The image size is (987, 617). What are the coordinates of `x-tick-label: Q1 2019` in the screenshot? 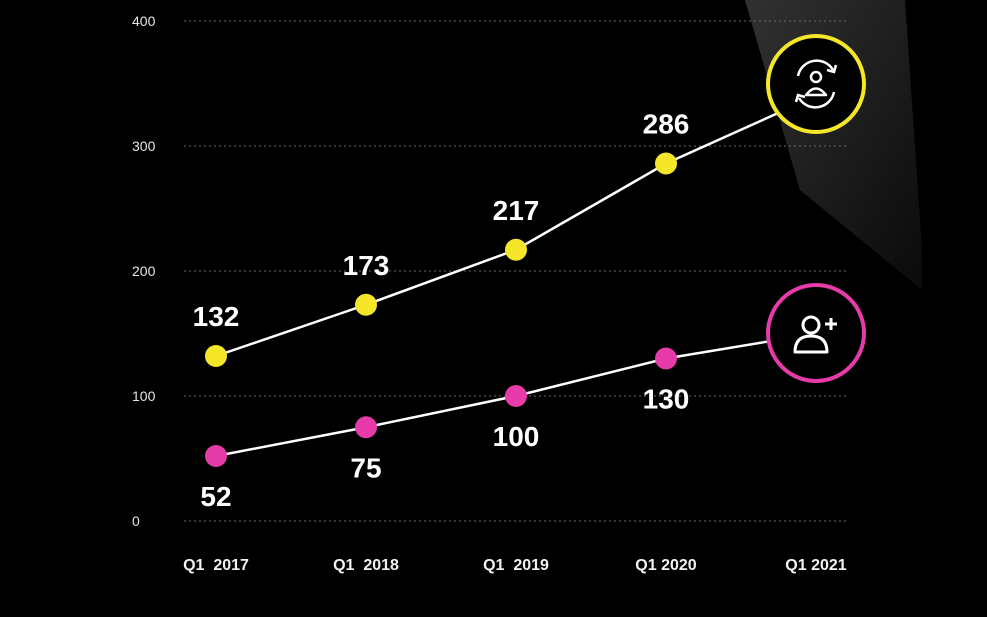 It's located at (516, 565).